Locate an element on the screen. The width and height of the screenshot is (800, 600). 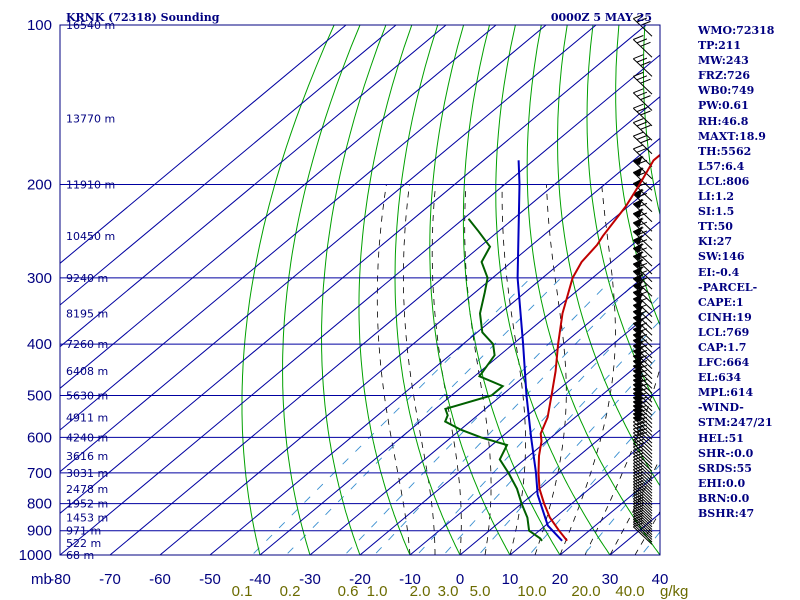
index-item: SW:146 is located at coordinates (721, 257).